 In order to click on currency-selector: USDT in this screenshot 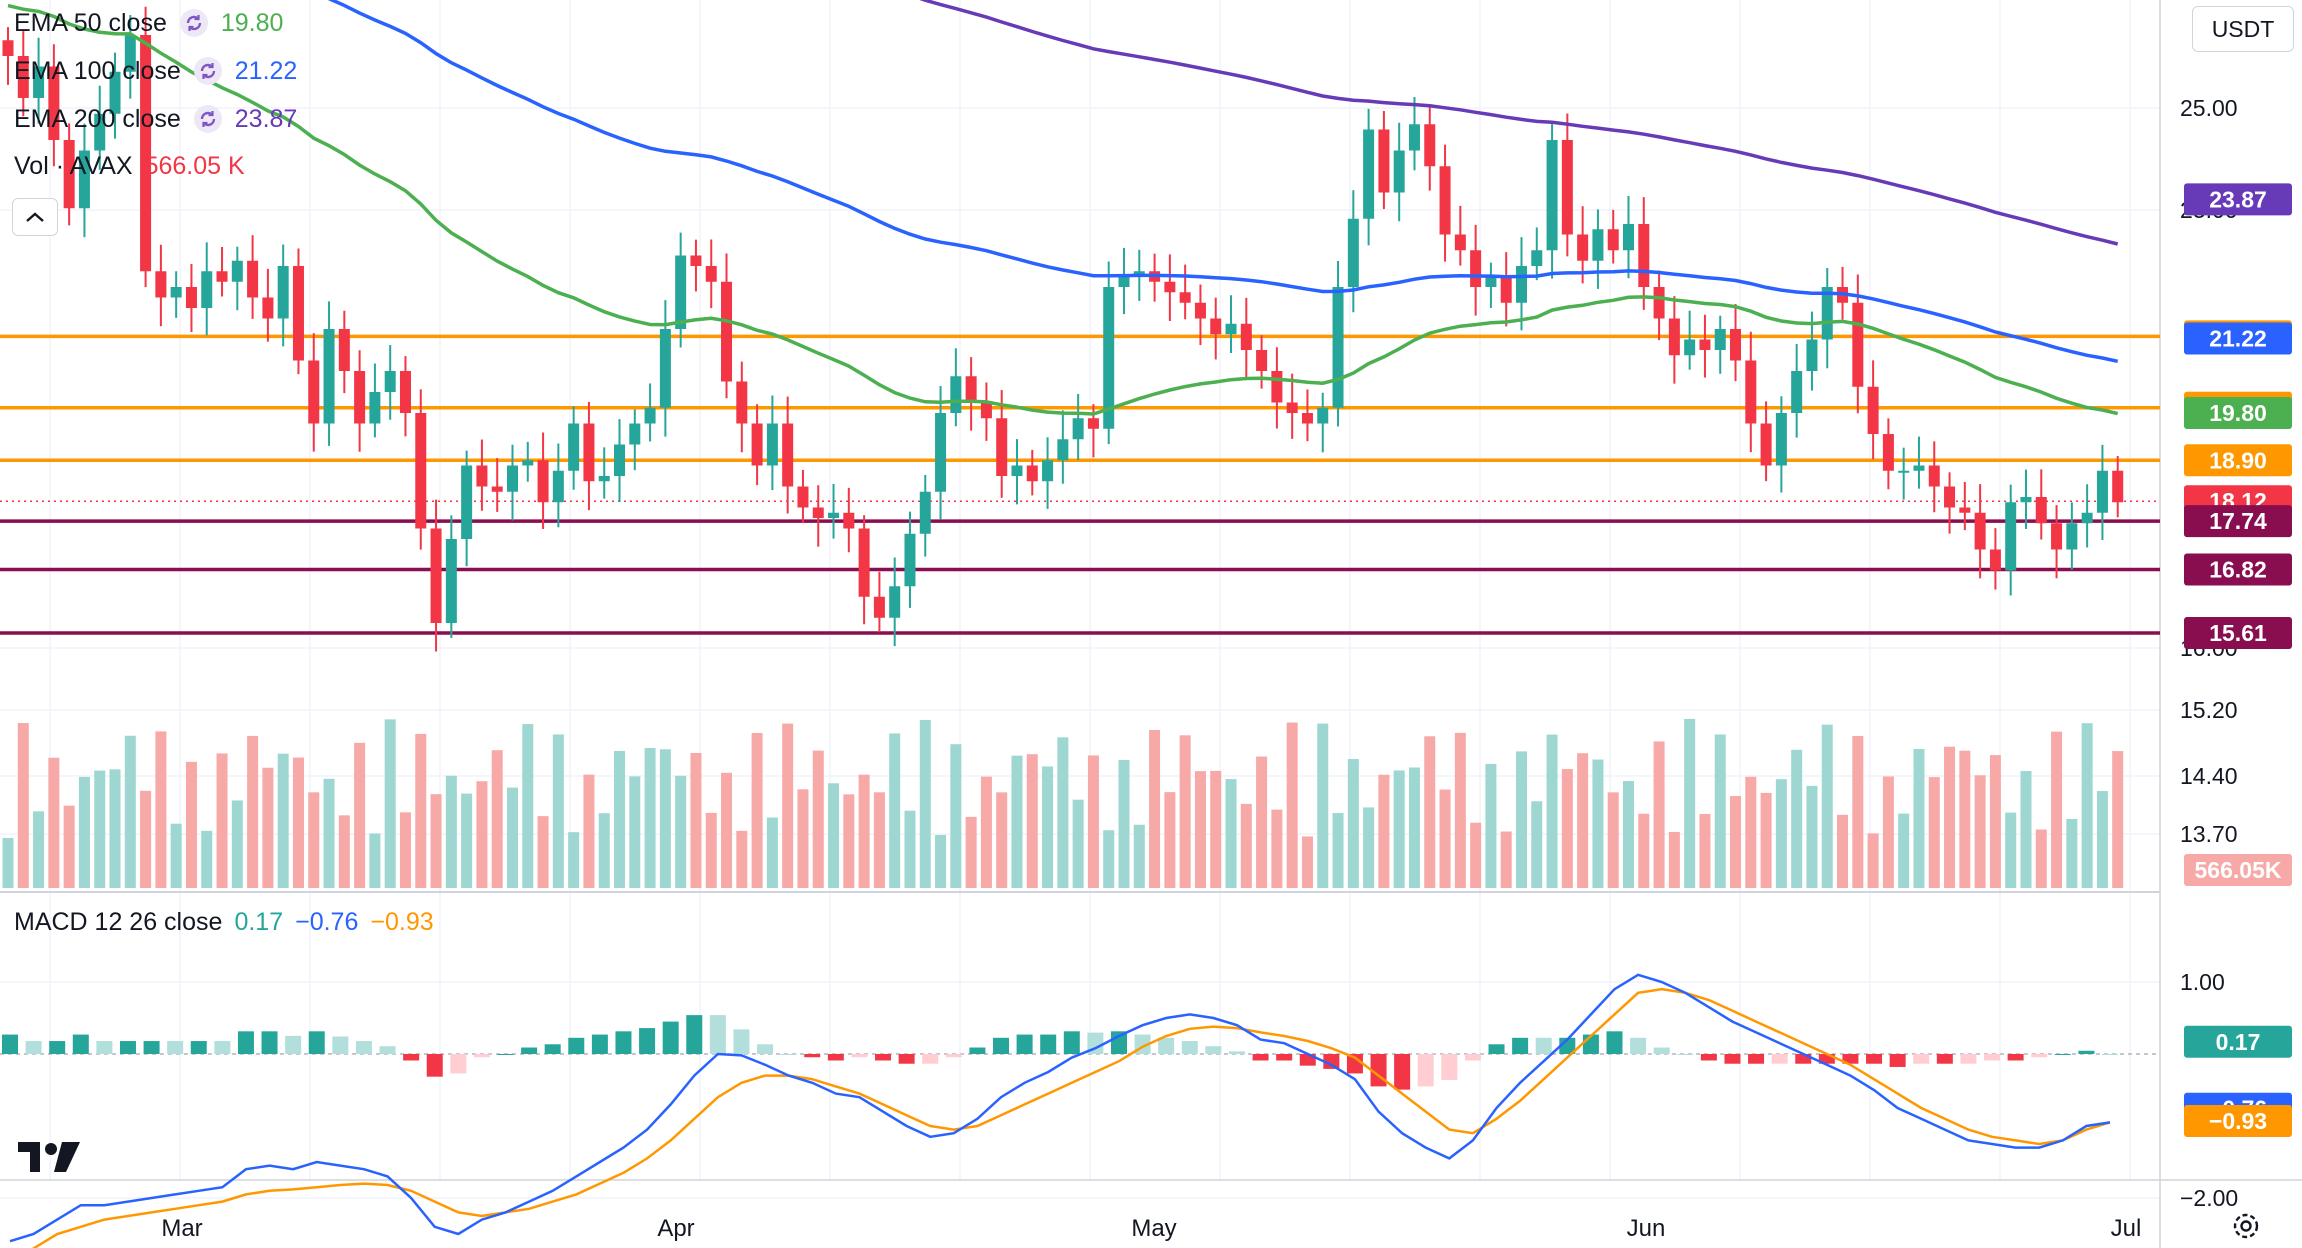, I will do `click(2243, 29)`.